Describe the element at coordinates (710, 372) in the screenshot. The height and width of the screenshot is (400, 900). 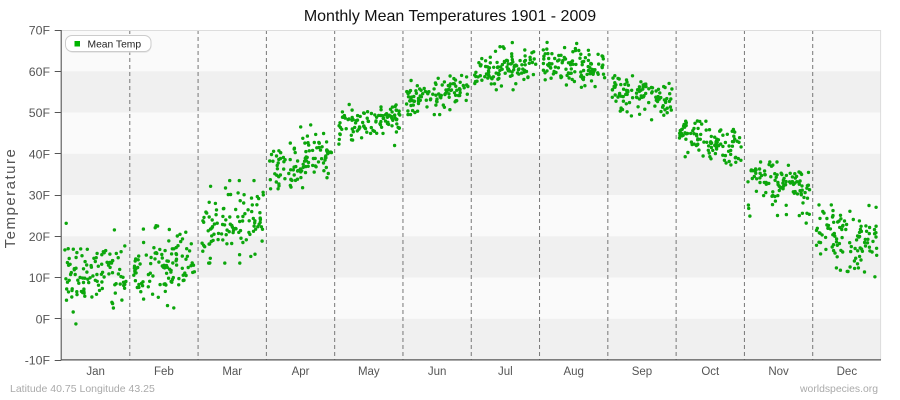
I see `svg-text: Oct` at that location.